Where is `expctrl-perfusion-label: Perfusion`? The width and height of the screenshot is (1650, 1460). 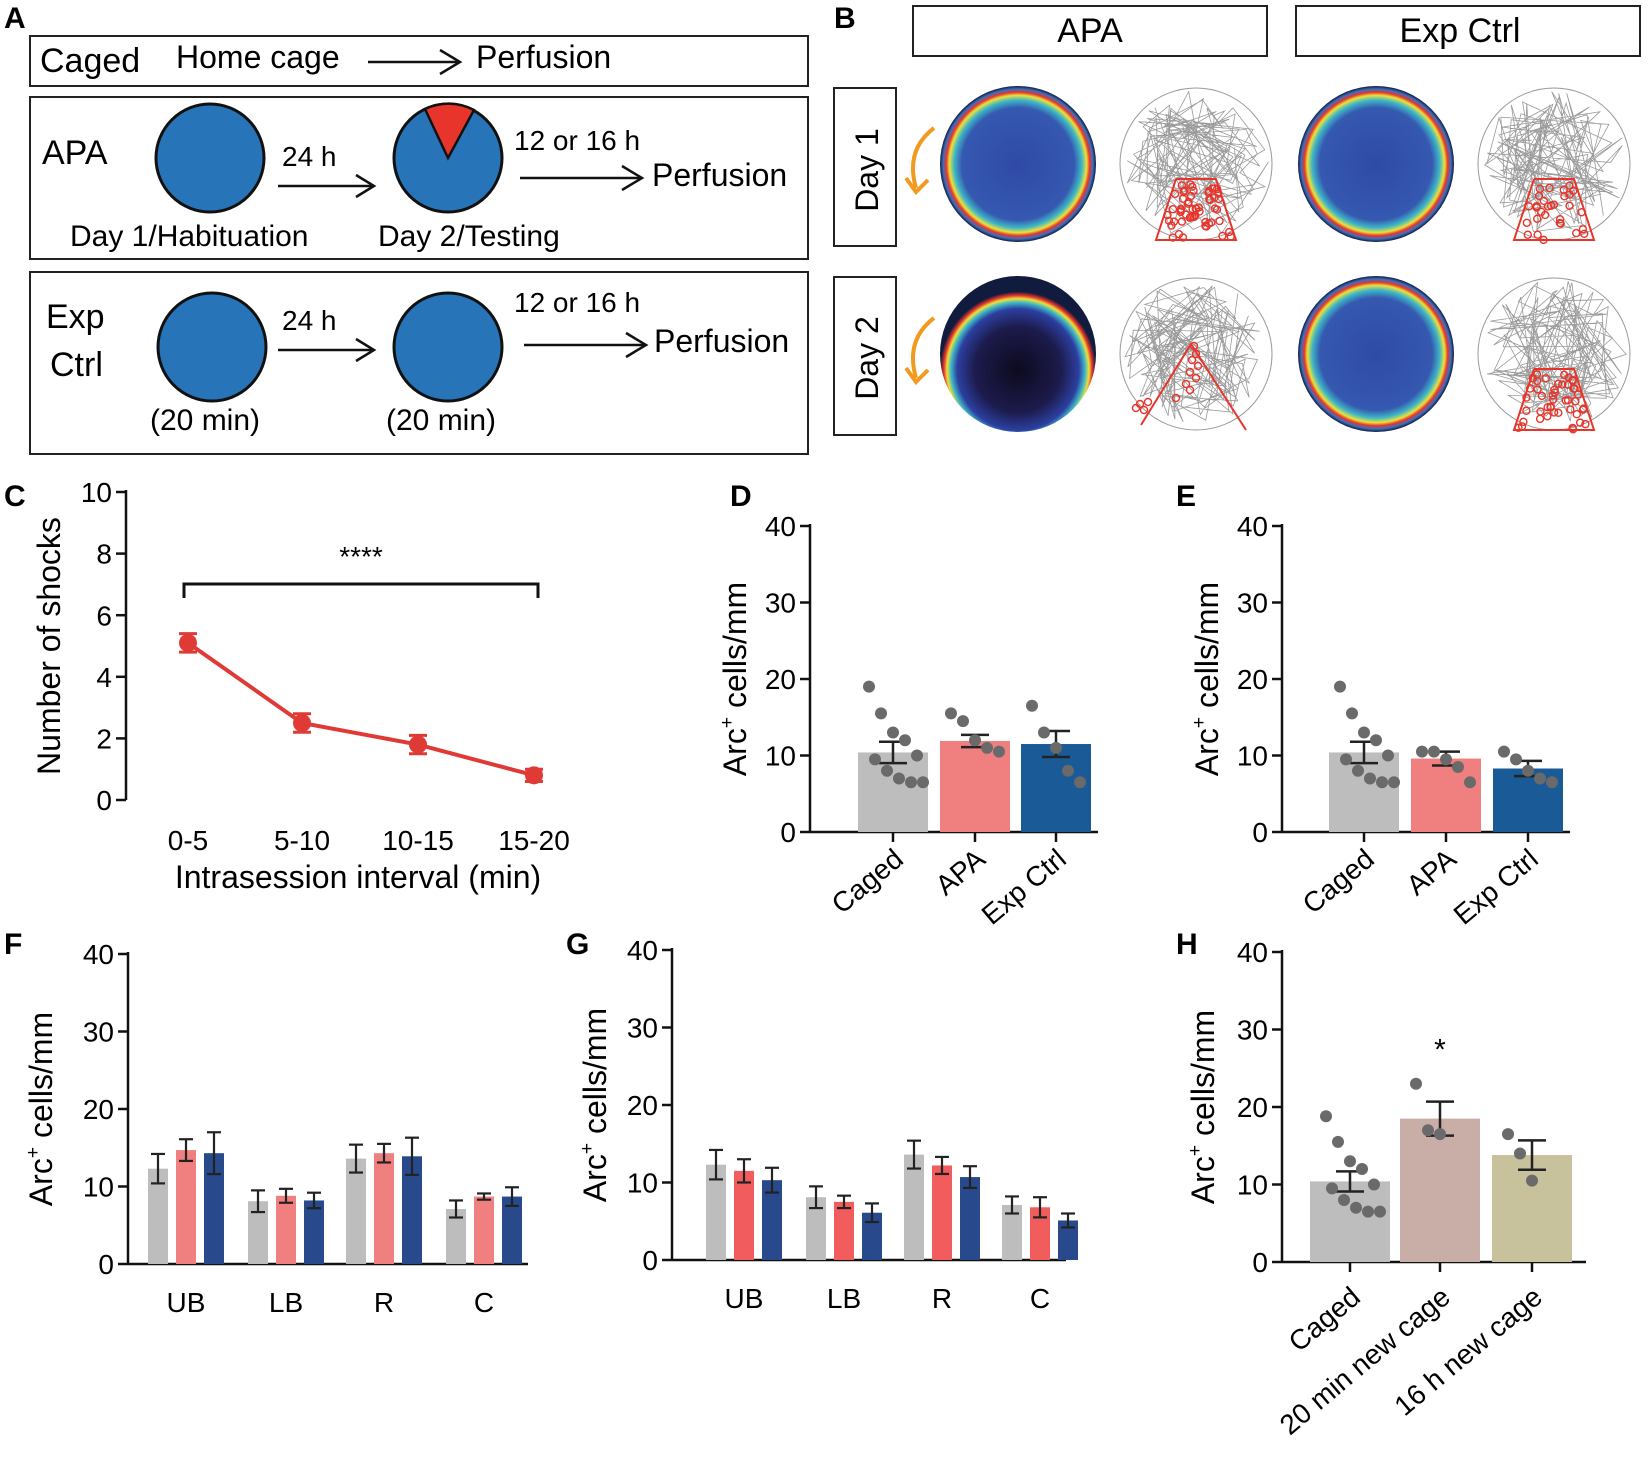
expctrl-perfusion-label: Perfusion is located at coordinates (721, 341).